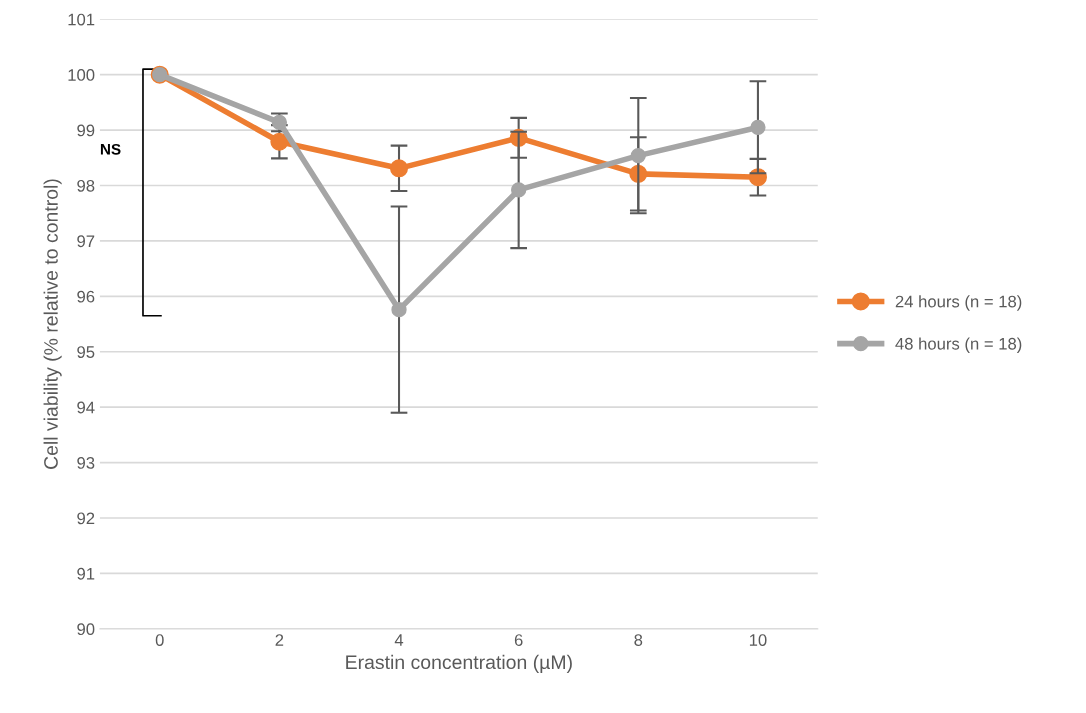 This screenshot has height=713, width=1086. Describe the element at coordinates (958, 303) in the screenshot. I see `legend-label: 24 hours (n = 18)` at that location.